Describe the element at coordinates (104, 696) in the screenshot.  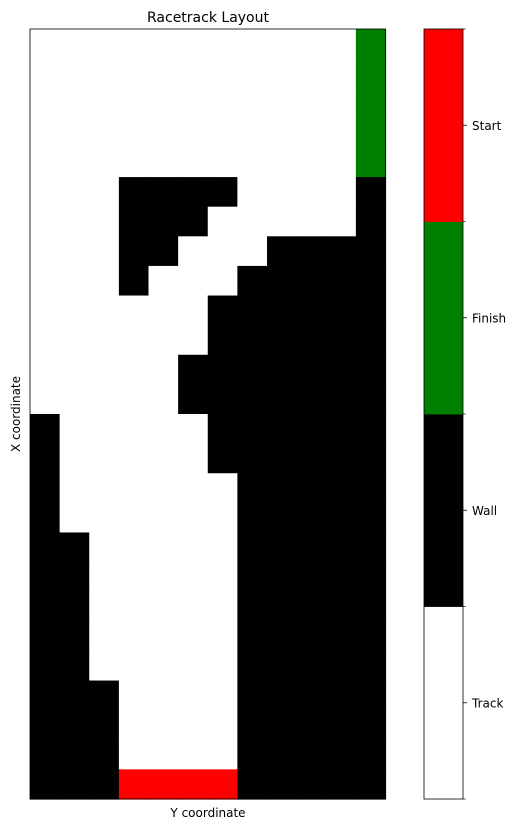
I see `cell-wall-r22-c2` at that location.